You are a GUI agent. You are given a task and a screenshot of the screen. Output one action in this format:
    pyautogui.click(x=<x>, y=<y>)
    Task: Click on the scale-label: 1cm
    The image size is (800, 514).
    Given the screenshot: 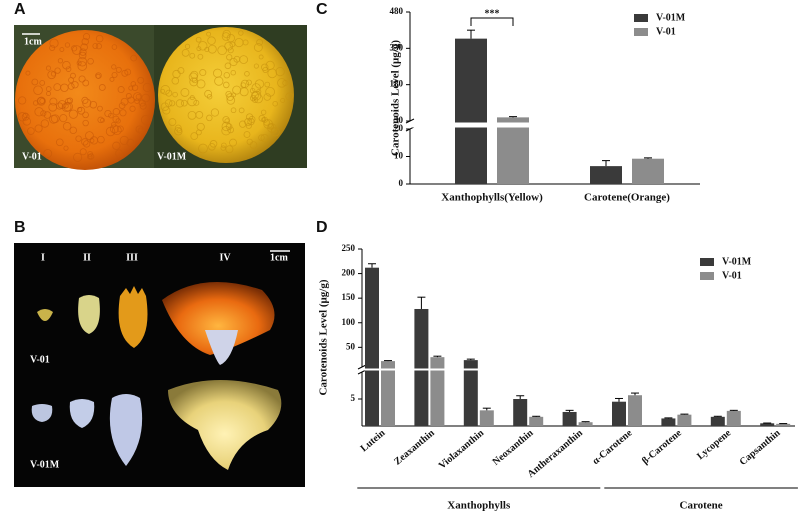 What is the action you would take?
    pyautogui.click(x=279, y=257)
    